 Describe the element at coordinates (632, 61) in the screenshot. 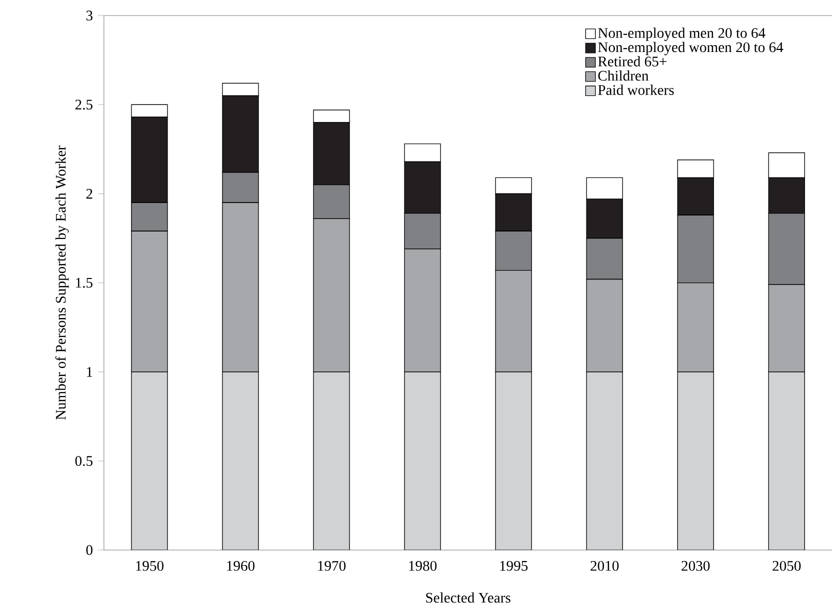

I see `legend-label: Retired 65+` at that location.